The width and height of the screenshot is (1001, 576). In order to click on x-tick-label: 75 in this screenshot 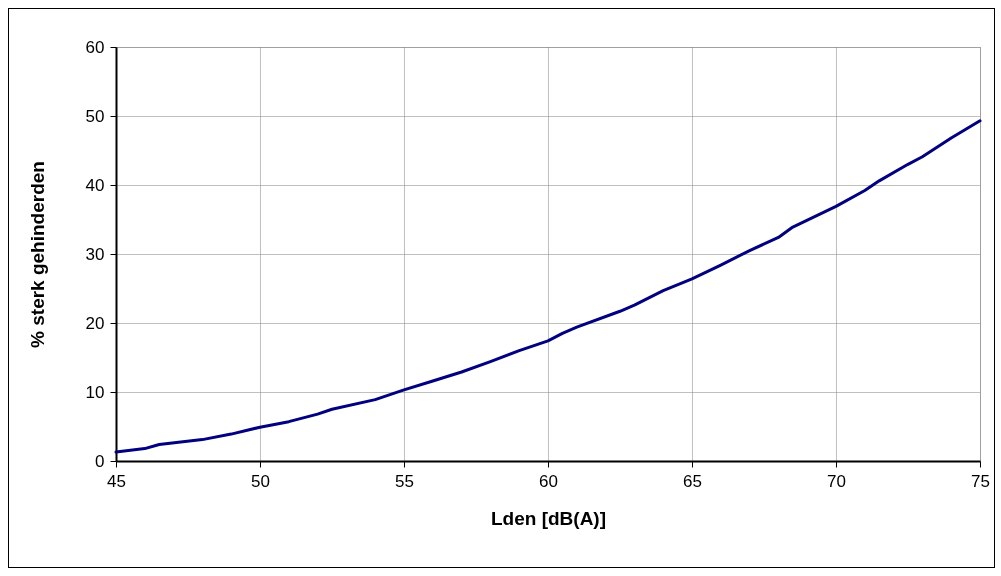, I will do `click(980, 481)`.